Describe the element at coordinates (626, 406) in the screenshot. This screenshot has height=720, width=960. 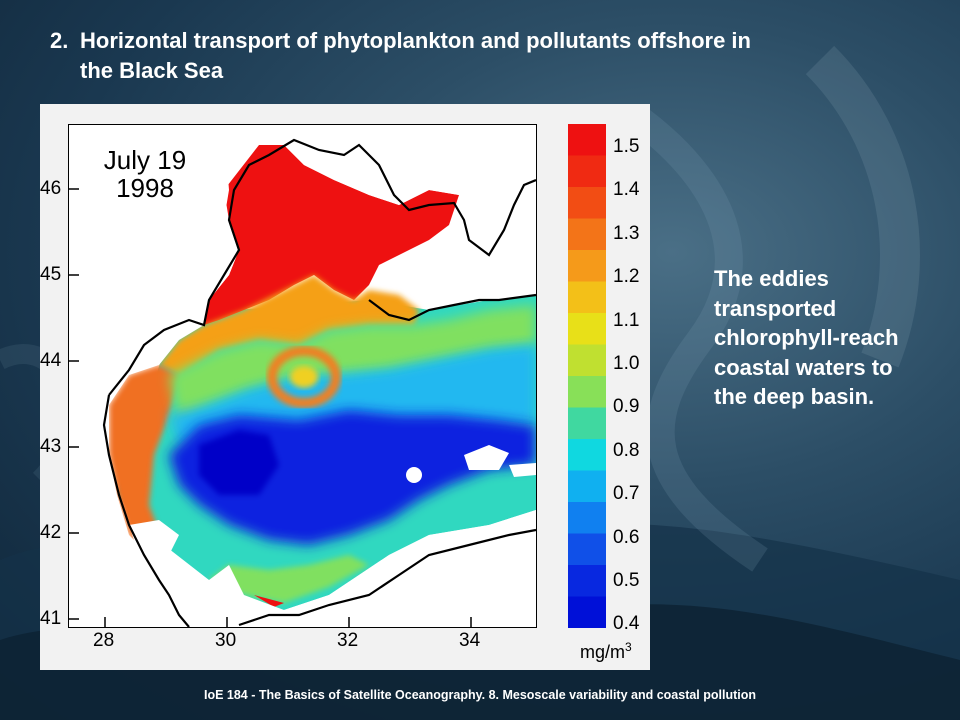
I see `colorbar-label-0-9: 0.9` at that location.